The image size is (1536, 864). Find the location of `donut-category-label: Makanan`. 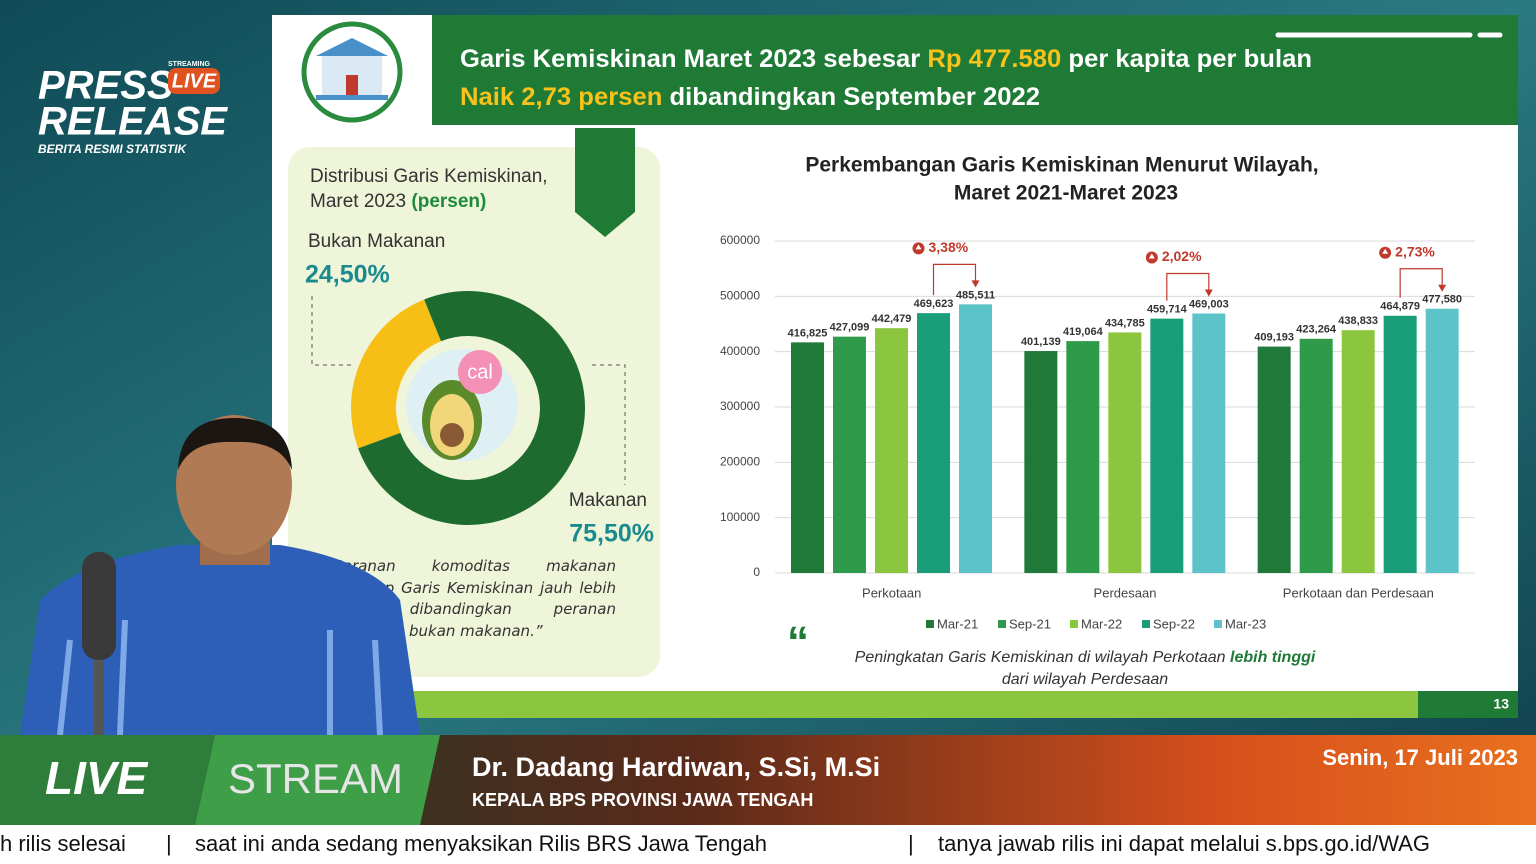

donut-category-label: Makanan is located at coordinates (608, 500).